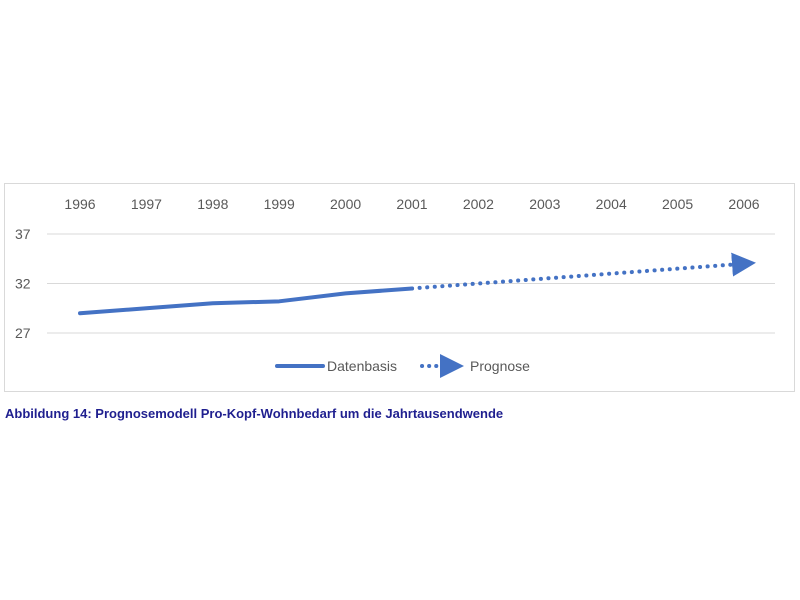 The height and width of the screenshot is (600, 800). What do you see at coordinates (544, 204) in the screenshot?
I see `x-tick-label: 2003` at bounding box center [544, 204].